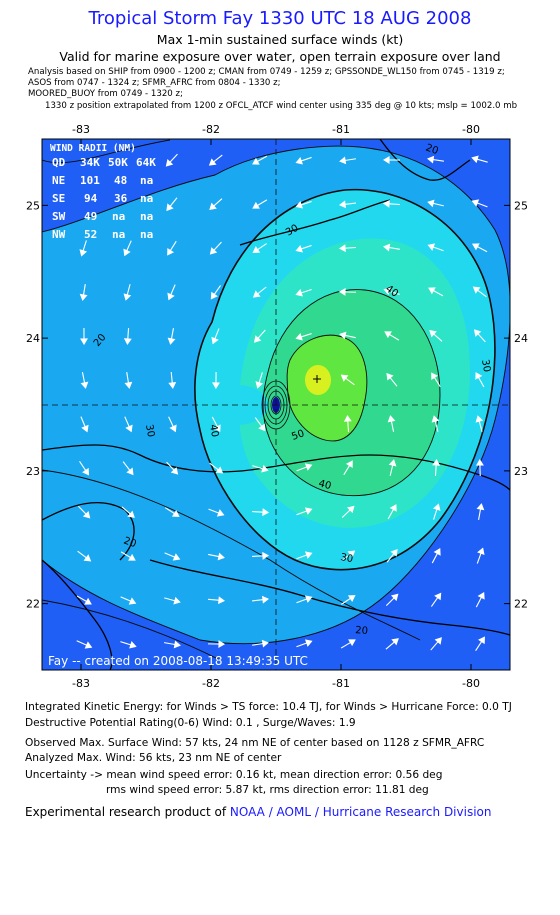 Image resolution: width=560 pixels, height=915 pixels. What do you see at coordinates (93, 148) in the screenshot?
I see `legend-title: WIND RADII (NM)` at bounding box center [93, 148].